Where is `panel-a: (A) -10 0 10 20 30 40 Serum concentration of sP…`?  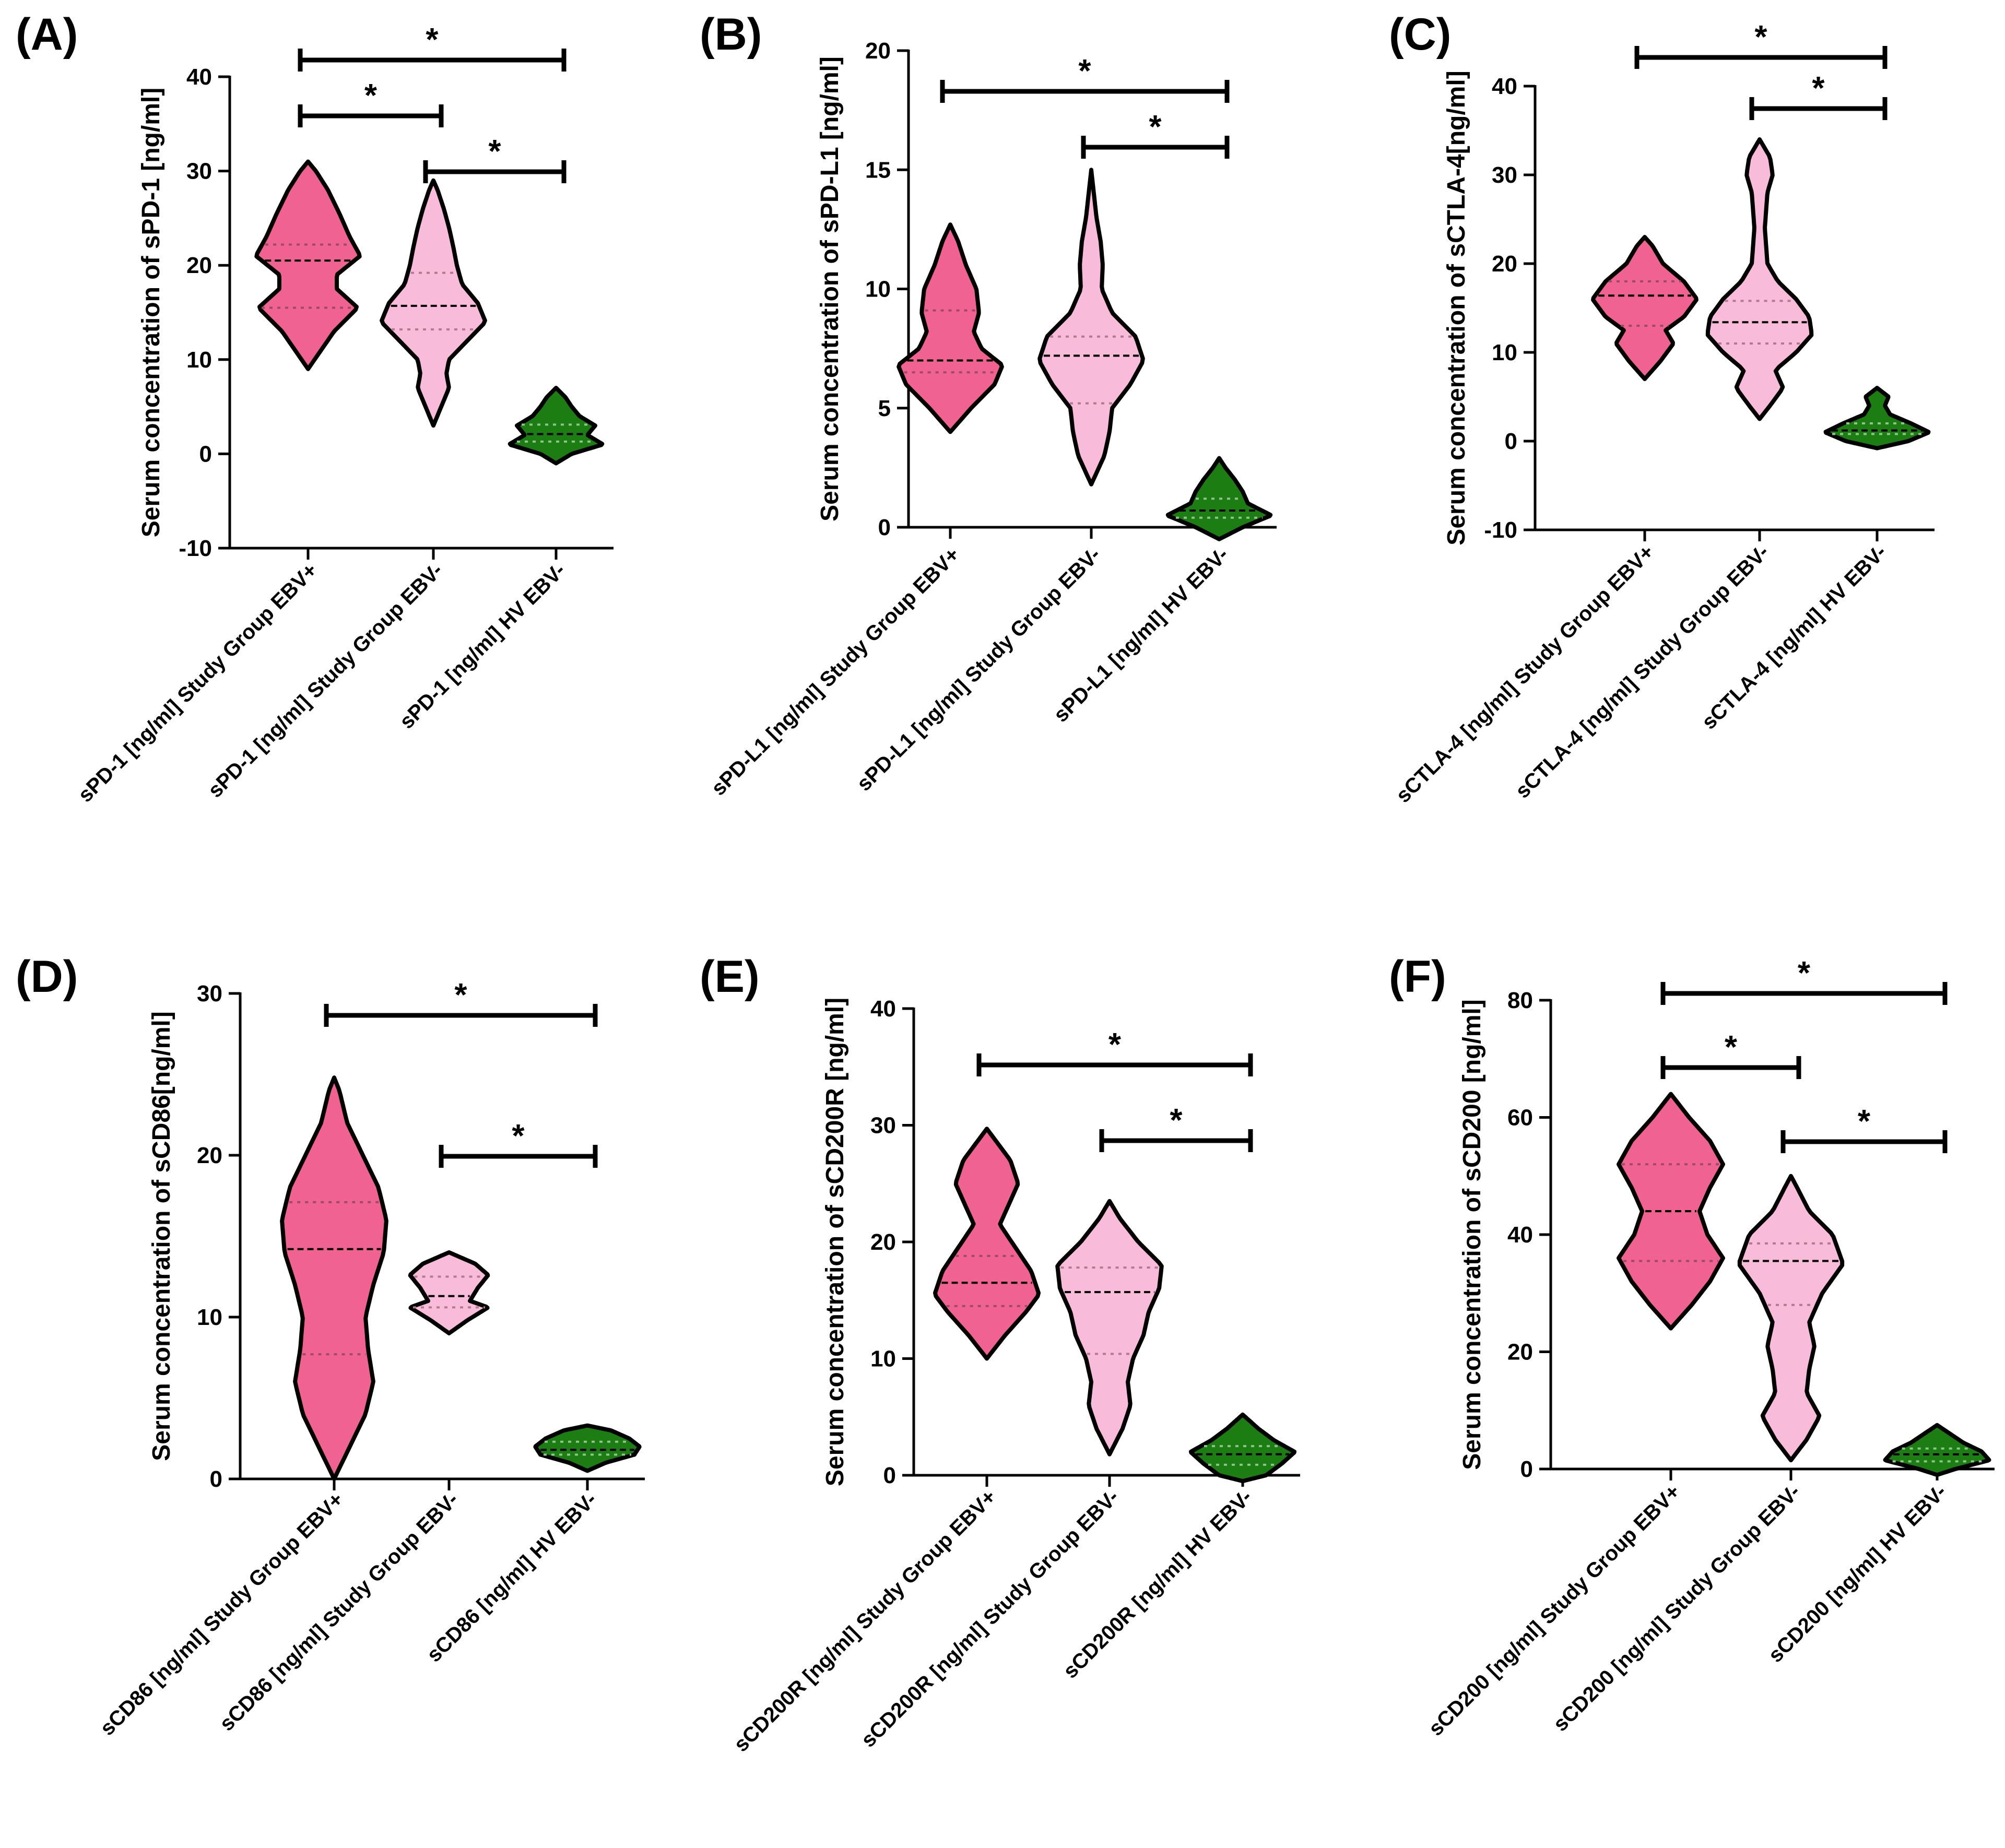
panel-a: (A) -10 0 10 20 30 40 Serum concentration of sP… is located at coordinates (315, 408).